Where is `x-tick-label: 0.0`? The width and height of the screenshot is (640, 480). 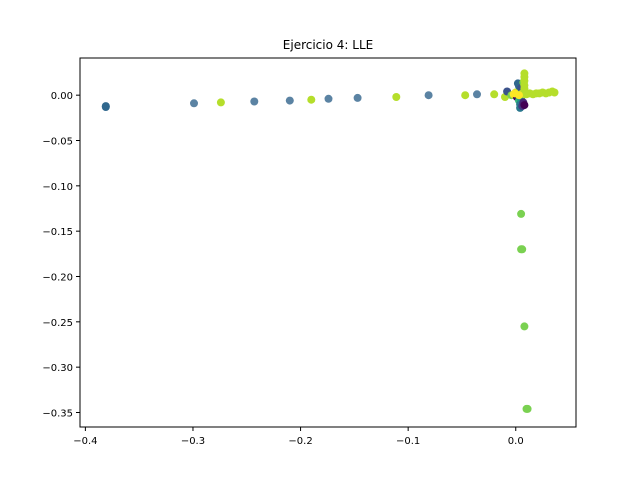 x-tick-label: 0.0 is located at coordinates (516, 441).